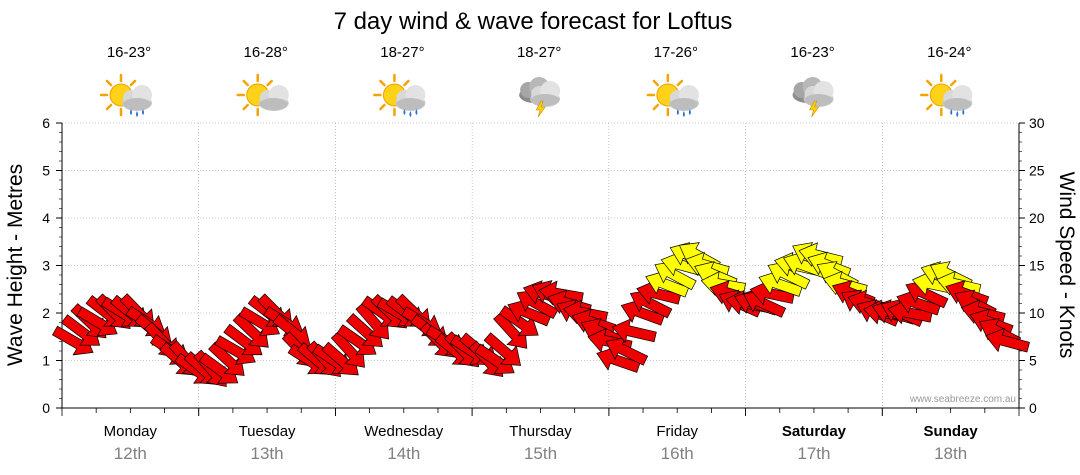  What do you see at coordinates (1037, 218) in the screenshot?
I see `y2-tick-label: 20` at bounding box center [1037, 218].